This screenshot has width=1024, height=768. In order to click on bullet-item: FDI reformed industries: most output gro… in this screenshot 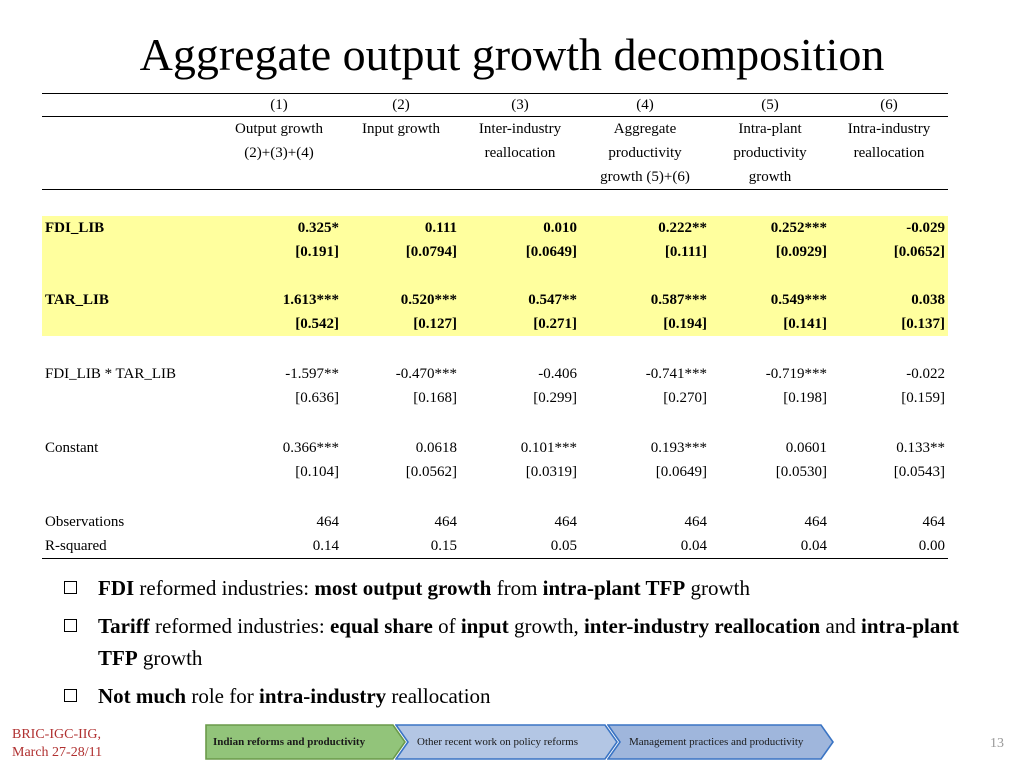, I will do `click(512, 588)`.